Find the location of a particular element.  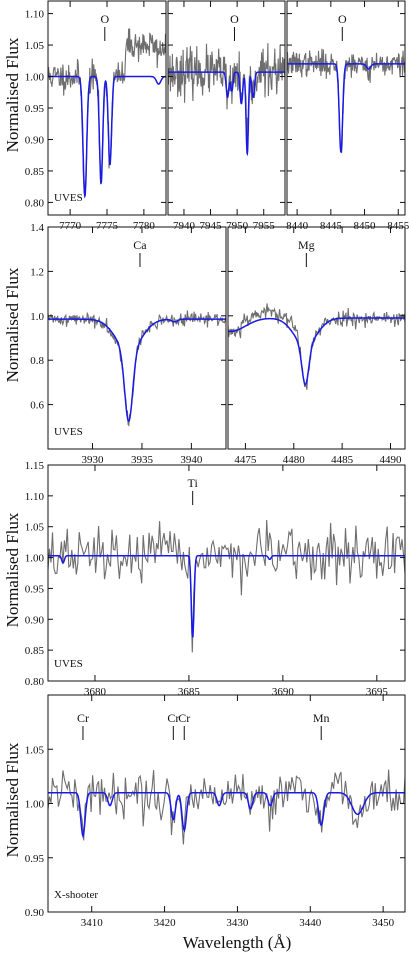

y-axis-label-row-2: Normalised Flux is located at coordinates (12, 324).